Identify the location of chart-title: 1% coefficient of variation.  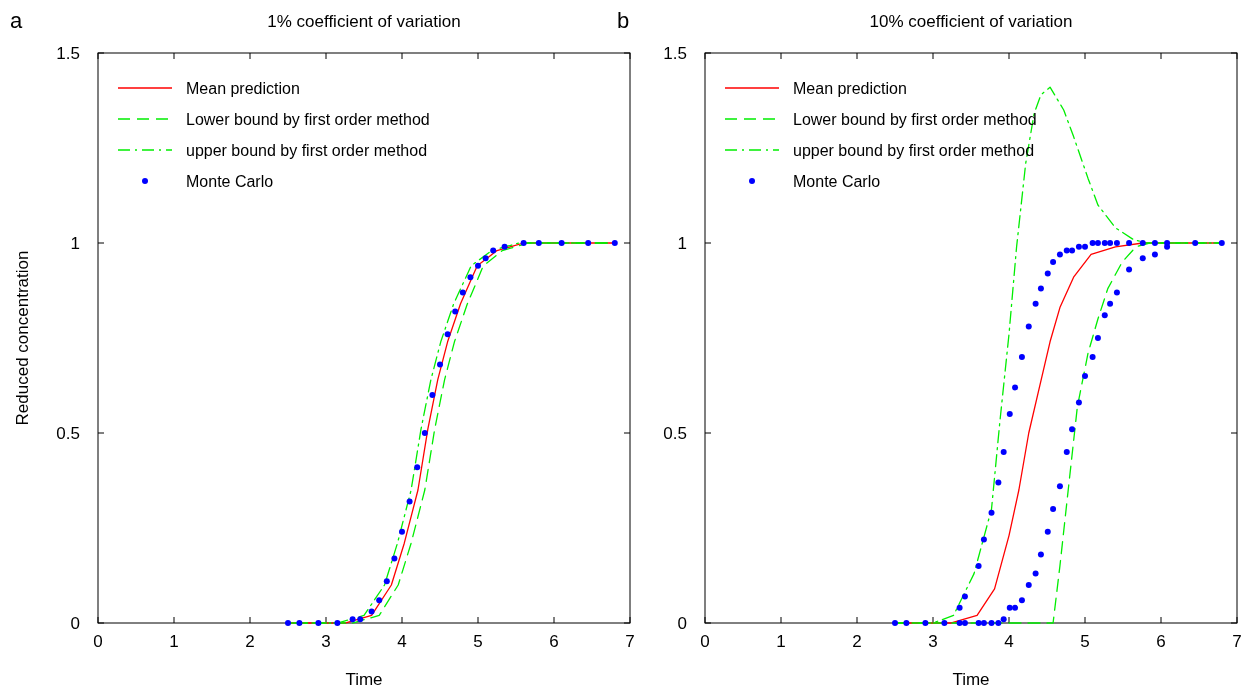
(364, 21).